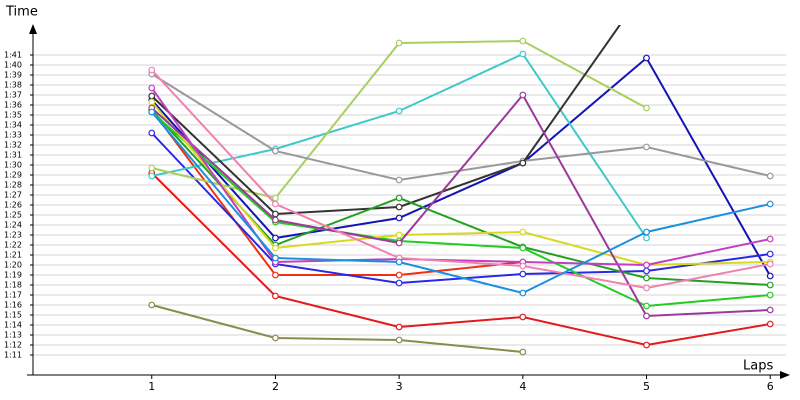  I want to click on x-tick-label: 6, so click(770, 386).